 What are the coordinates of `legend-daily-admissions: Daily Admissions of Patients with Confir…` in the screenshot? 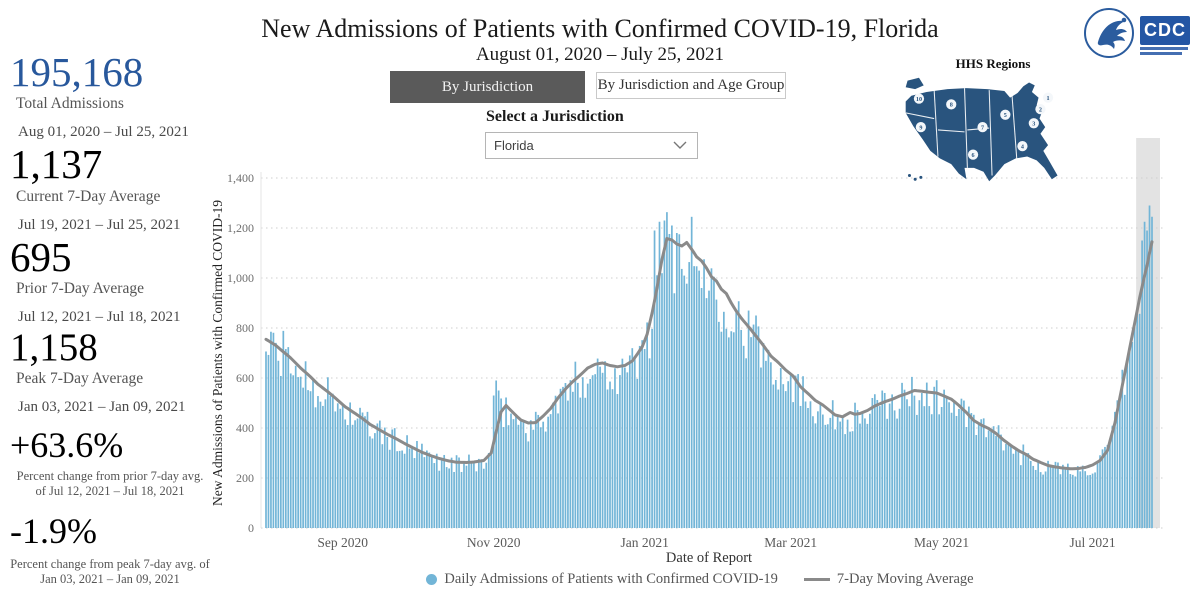 It's located at (602, 579).